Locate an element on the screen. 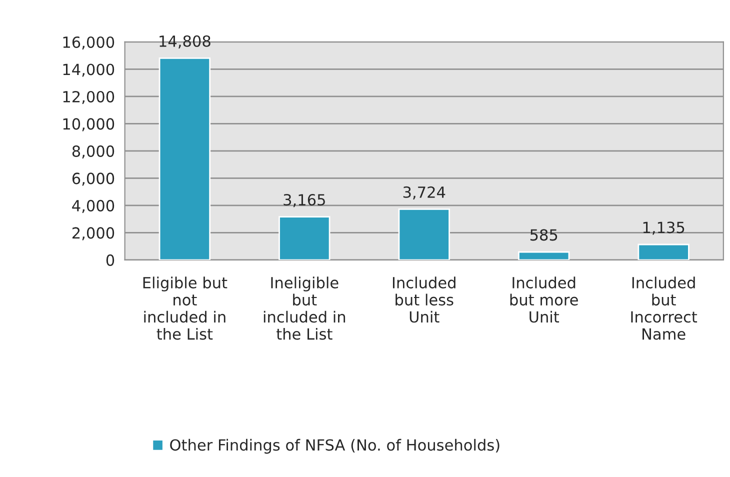  data-label: 585 is located at coordinates (544, 235).